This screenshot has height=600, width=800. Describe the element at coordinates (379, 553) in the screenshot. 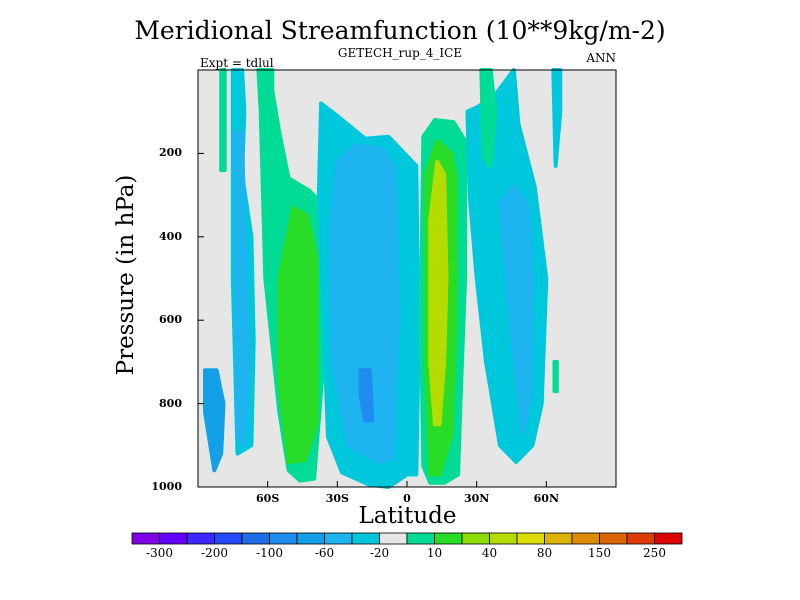

I see `colorbar-label: -20` at that location.